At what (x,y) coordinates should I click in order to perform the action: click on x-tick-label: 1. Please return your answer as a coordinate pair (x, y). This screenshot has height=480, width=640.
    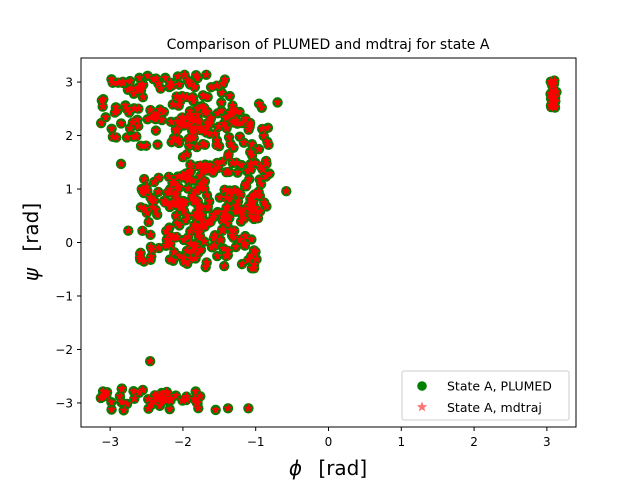
    Looking at the image, I should click on (401, 442).